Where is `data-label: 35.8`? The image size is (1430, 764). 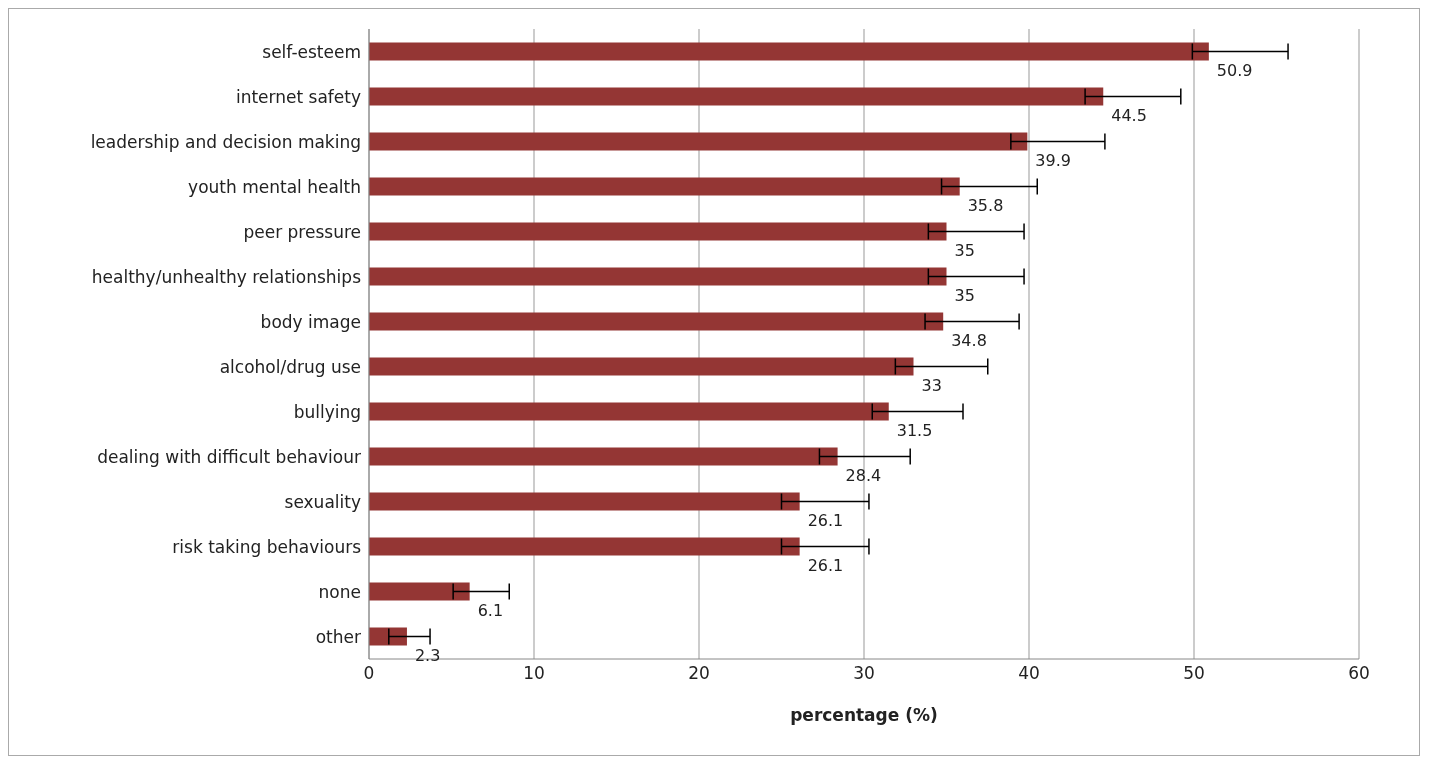 data-label: 35.8 is located at coordinates (985, 205).